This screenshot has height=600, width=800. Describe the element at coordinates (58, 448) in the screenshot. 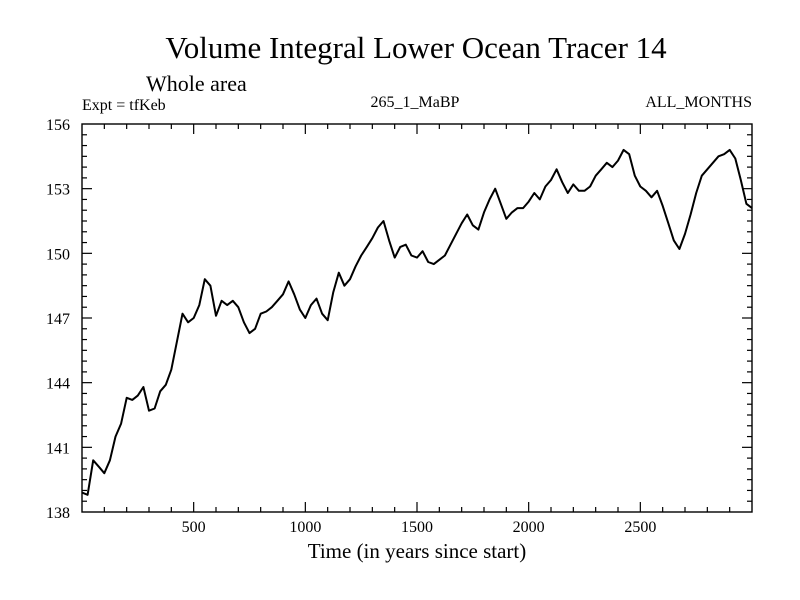

I see `y-tick-label: 141` at that location.